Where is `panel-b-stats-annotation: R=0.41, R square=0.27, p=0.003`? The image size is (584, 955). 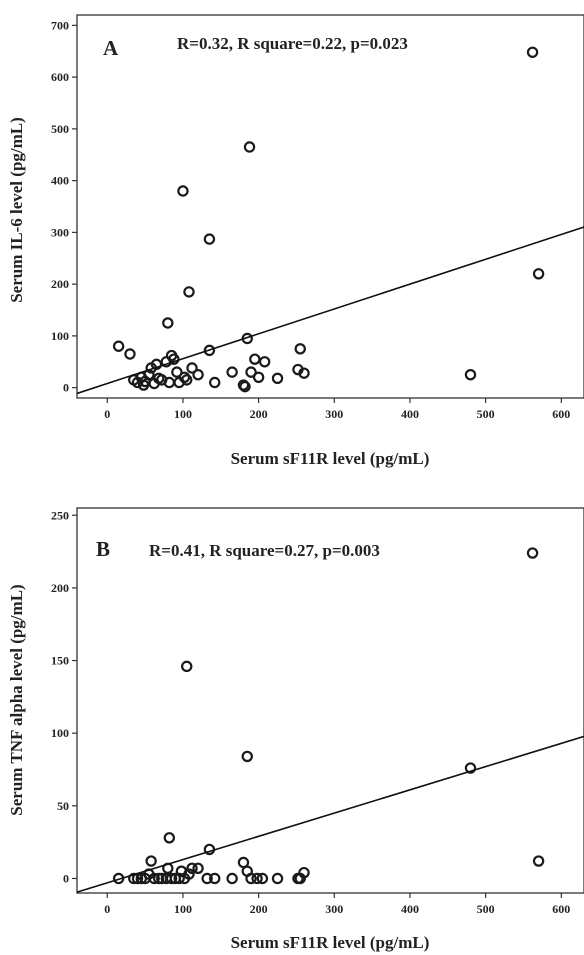
panel-b-stats-annotation: R=0.41, R square=0.27, p=0.003 is located at coordinates (264, 550).